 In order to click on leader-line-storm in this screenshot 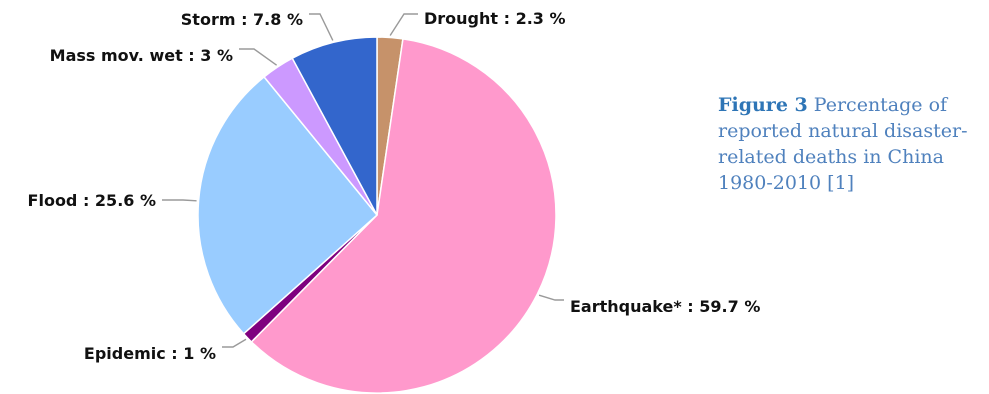, I will do `click(321, 27)`.